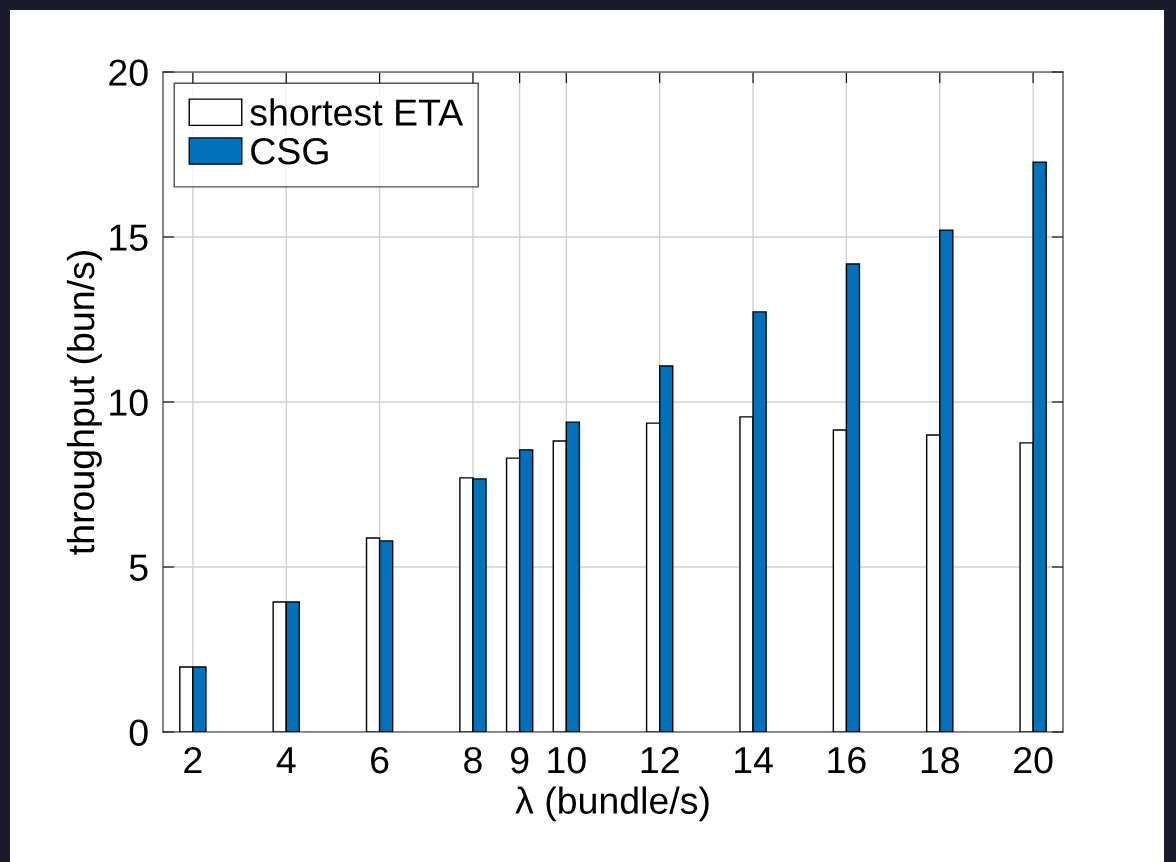 The width and height of the screenshot is (1176, 862). What do you see at coordinates (357, 112) in the screenshot?
I see `legend-label: shortest ETA` at bounding box center [357, 112].